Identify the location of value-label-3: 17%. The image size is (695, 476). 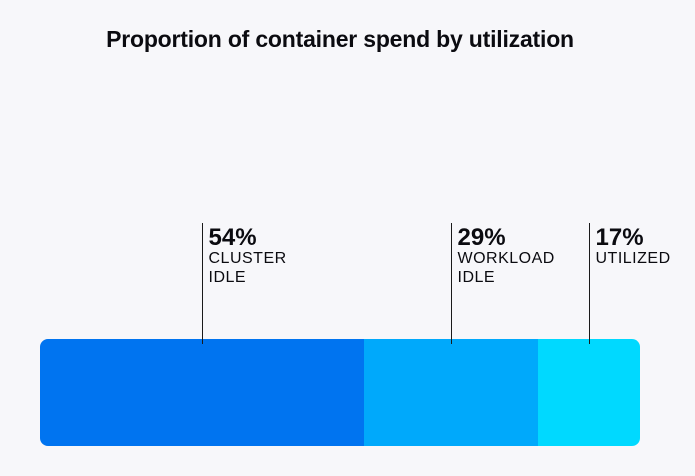
(620, 237).